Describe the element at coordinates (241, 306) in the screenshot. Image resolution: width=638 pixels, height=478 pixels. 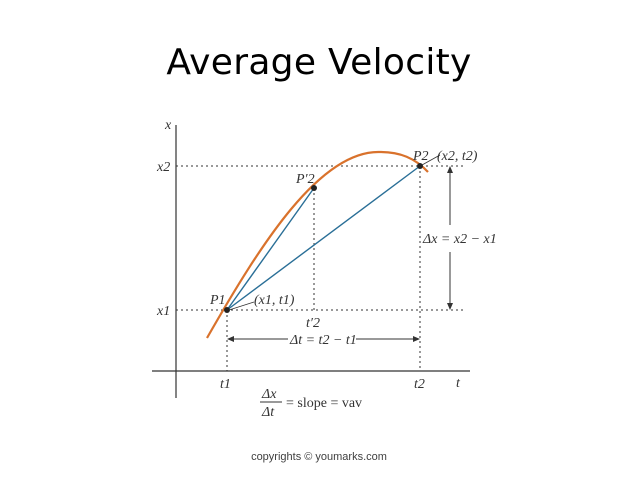
I see `p1-leader` at that location.